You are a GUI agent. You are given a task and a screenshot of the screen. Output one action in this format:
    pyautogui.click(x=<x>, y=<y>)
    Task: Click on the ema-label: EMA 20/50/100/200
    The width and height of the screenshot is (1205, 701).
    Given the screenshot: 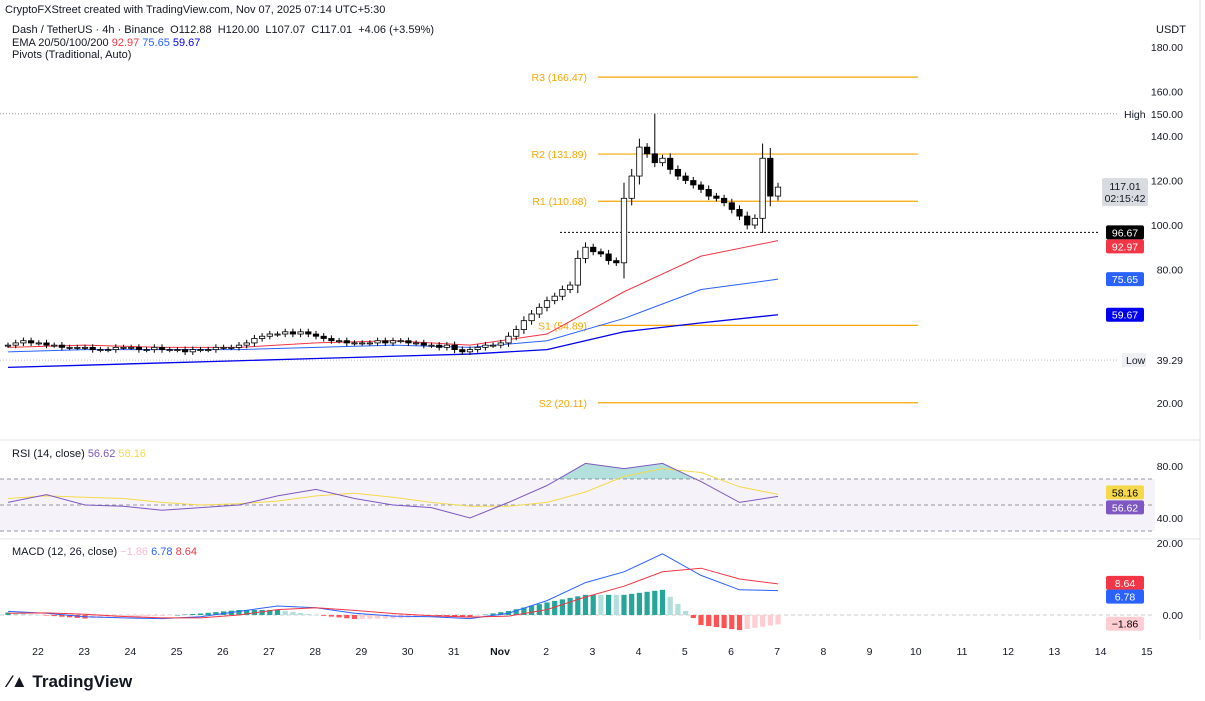 What is the action you would take?
    pyautogui.click(x=60, y=43)
    